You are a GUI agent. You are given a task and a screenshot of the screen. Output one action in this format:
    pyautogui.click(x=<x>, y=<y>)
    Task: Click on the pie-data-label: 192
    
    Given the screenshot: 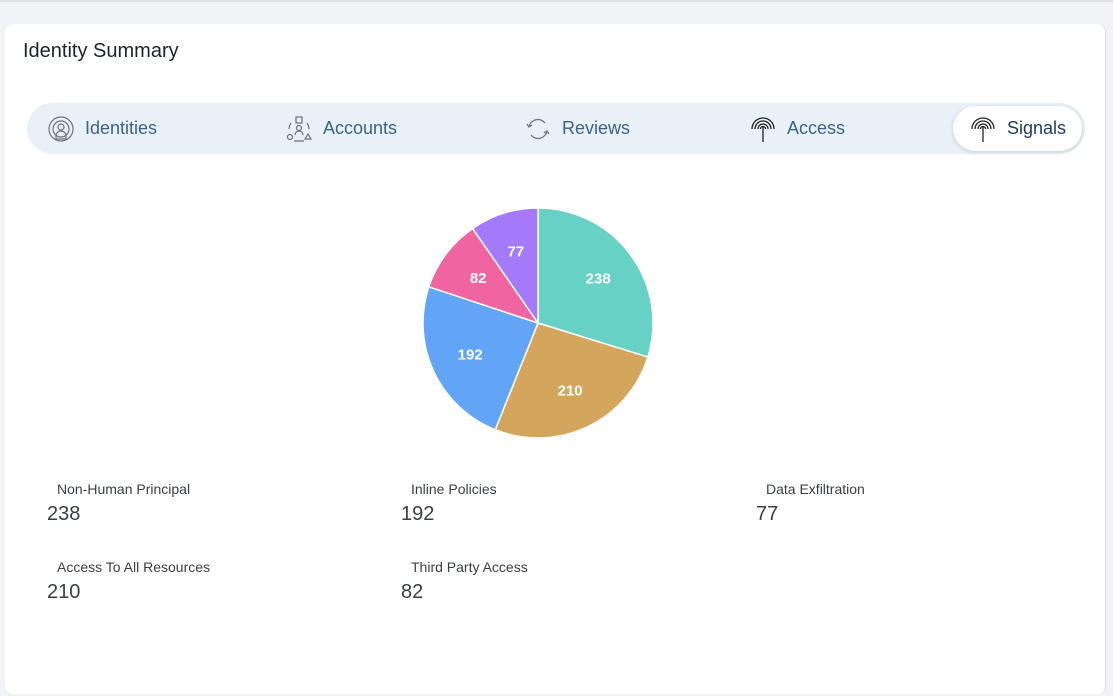 What is the action you would take?
    pyautogui.click(x=470, y=354)
    